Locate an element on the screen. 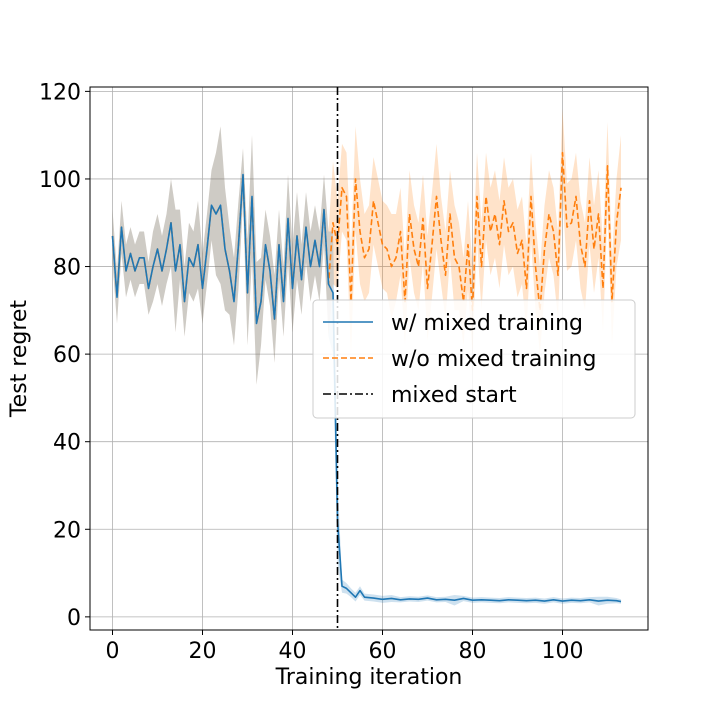 The width and height of the screenshot is (720, 720). x-tick-label: 20 is located at coordinates (203, 651).